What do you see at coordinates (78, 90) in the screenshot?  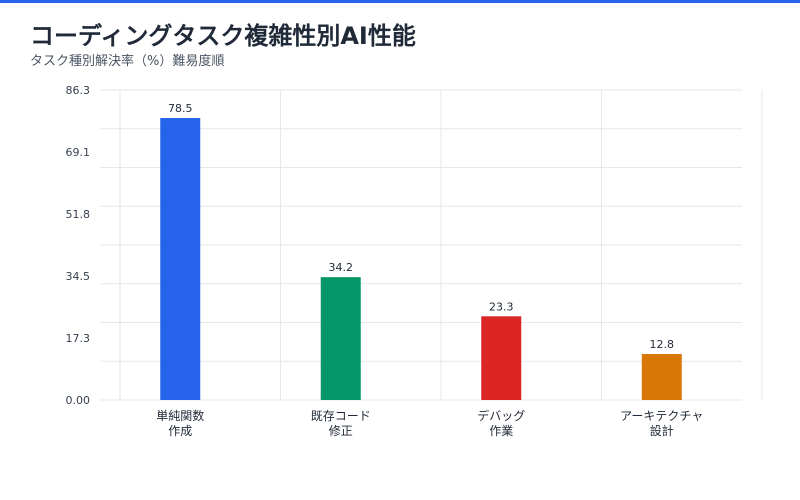 I see `y-tick-label: 86.3` at bounding box center [78, 90].